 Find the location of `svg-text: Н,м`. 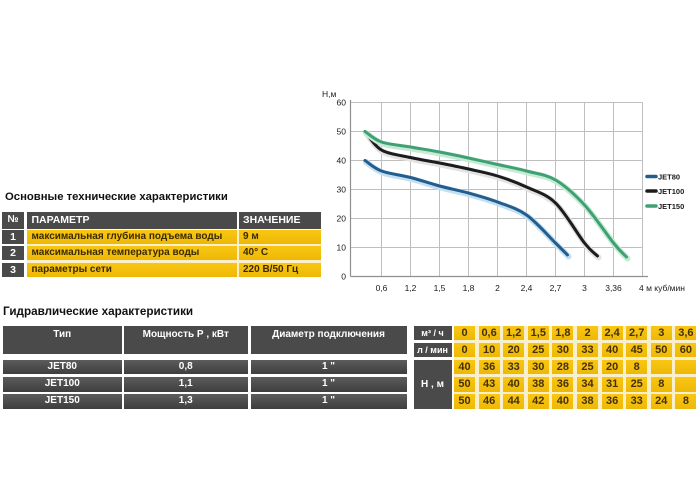

svg-text: Н,м is located at coordinates (329, 94).